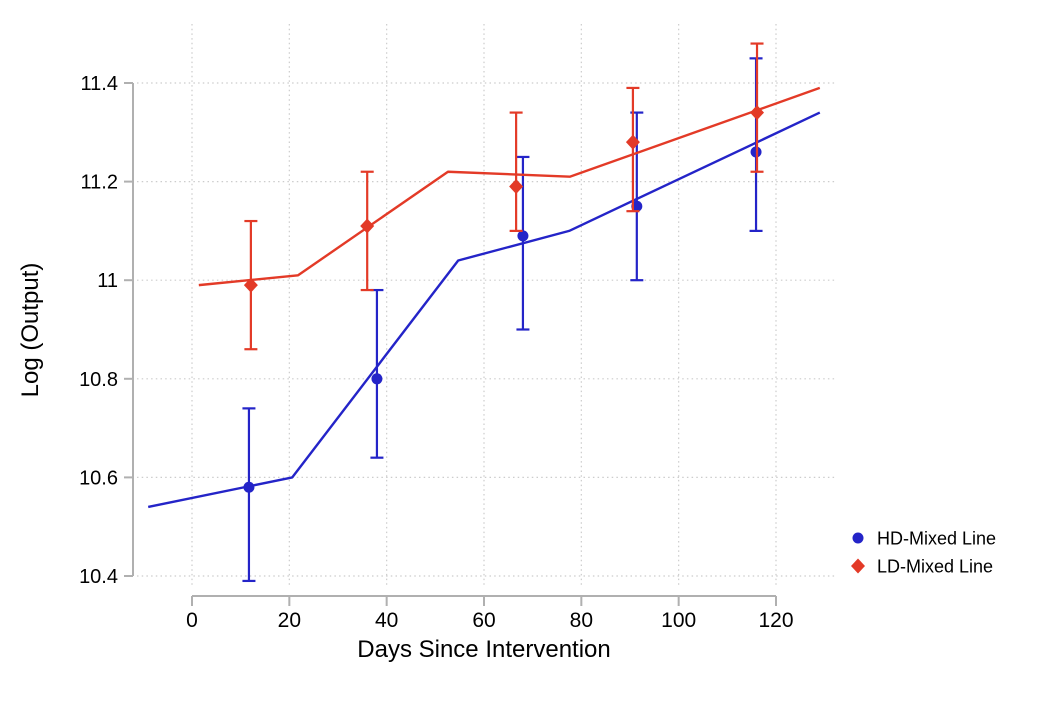 The width and height of the screenshot is (1056, 709). I want to click on legend-item: HD-Mixed Line, so click(924, 539).